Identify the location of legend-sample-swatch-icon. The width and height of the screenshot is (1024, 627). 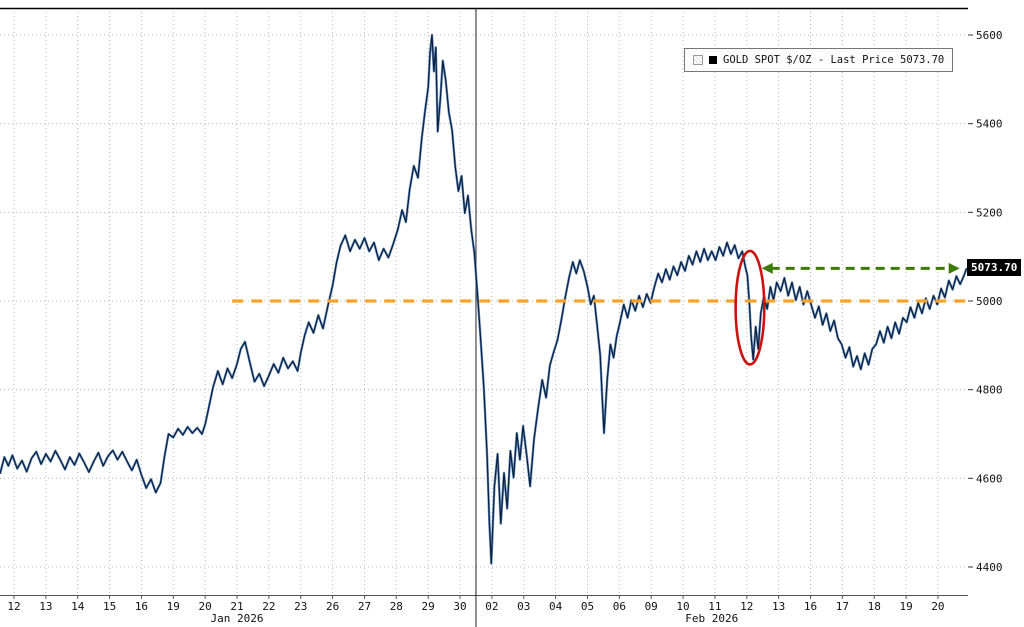
(713, 60).